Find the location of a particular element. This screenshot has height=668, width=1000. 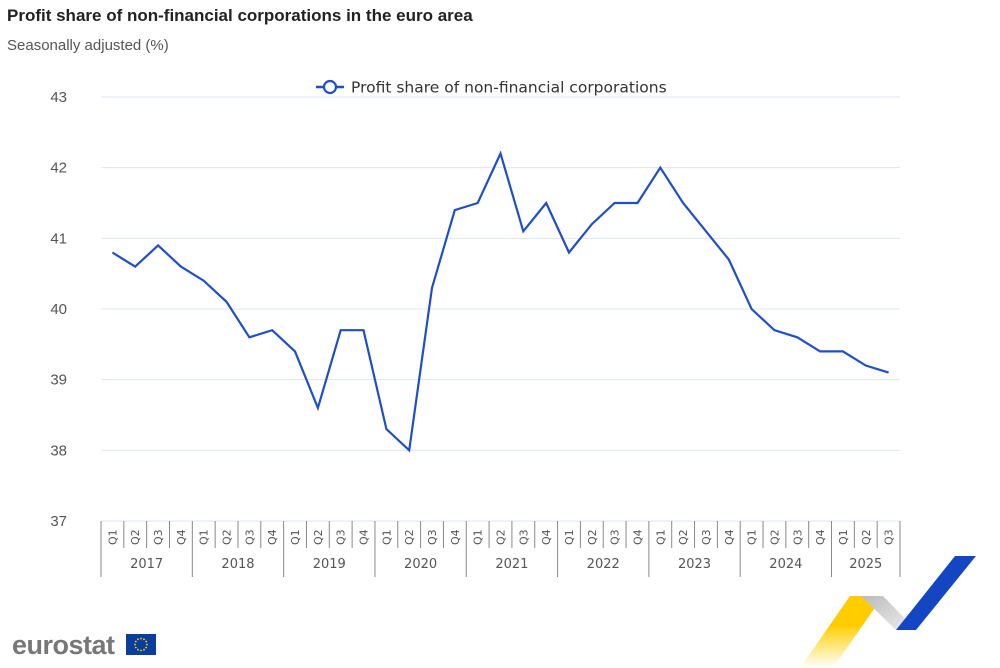

y-tick-label: 38 is located at coordinates (58, 450).